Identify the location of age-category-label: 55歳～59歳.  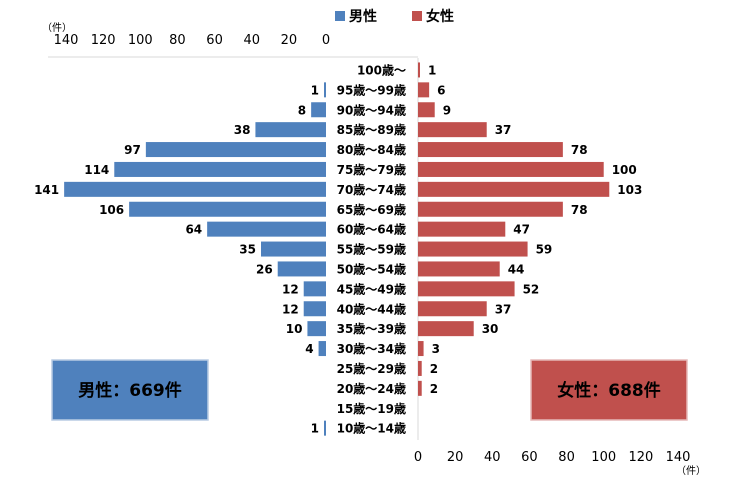
(371, 249).